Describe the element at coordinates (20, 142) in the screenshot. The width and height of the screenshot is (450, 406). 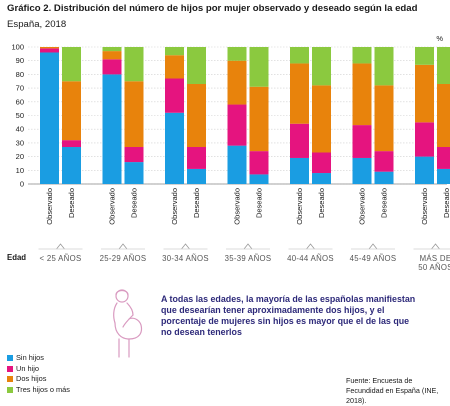
I see `y-tick-label: 30` at that location.